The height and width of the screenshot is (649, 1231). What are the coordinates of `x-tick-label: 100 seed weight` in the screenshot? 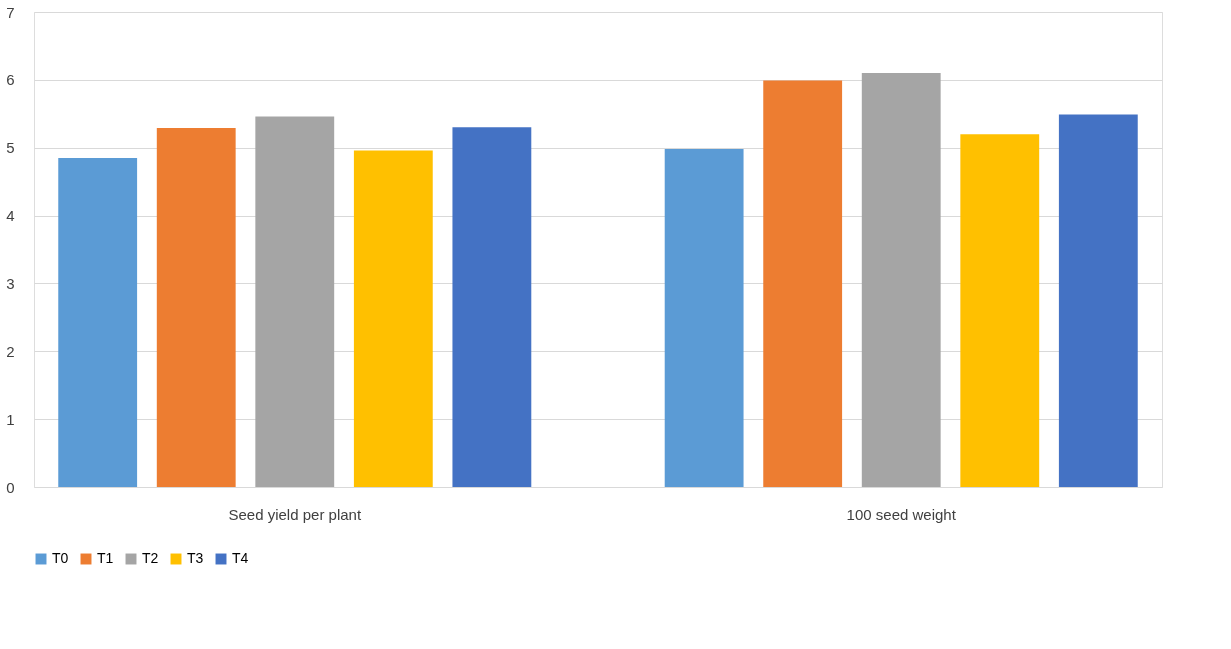 It's located at (901, 514).